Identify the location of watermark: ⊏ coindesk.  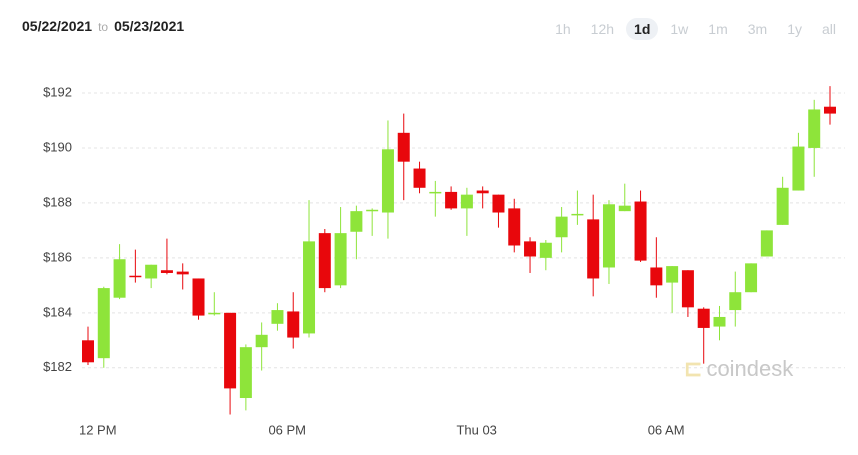
(739, 368).